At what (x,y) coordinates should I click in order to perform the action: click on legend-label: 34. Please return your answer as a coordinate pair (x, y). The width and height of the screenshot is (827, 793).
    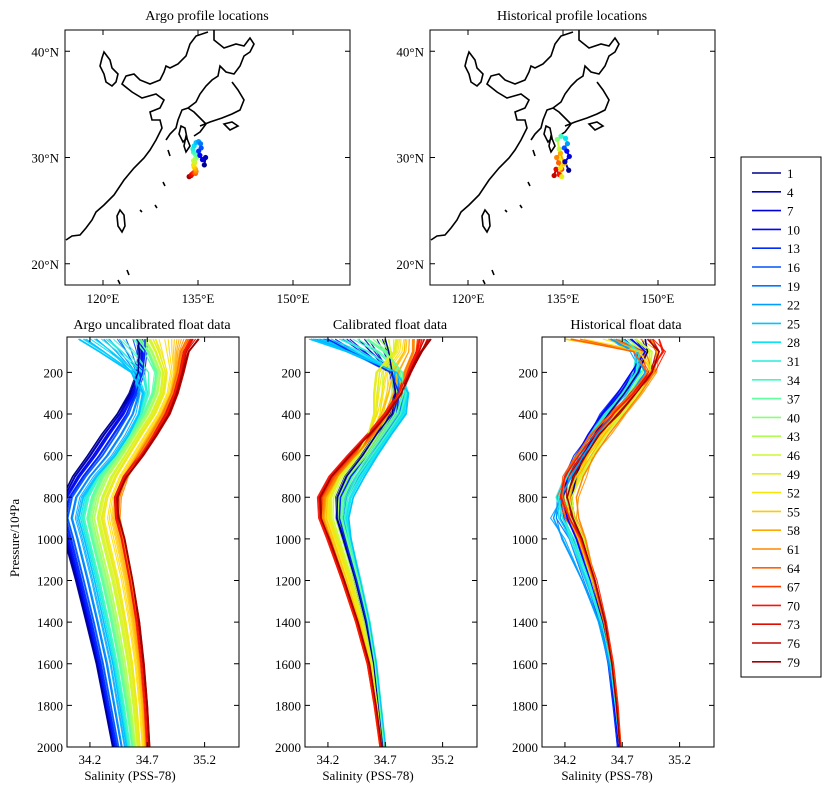
    Looking at the image, I should click on (794, 380).